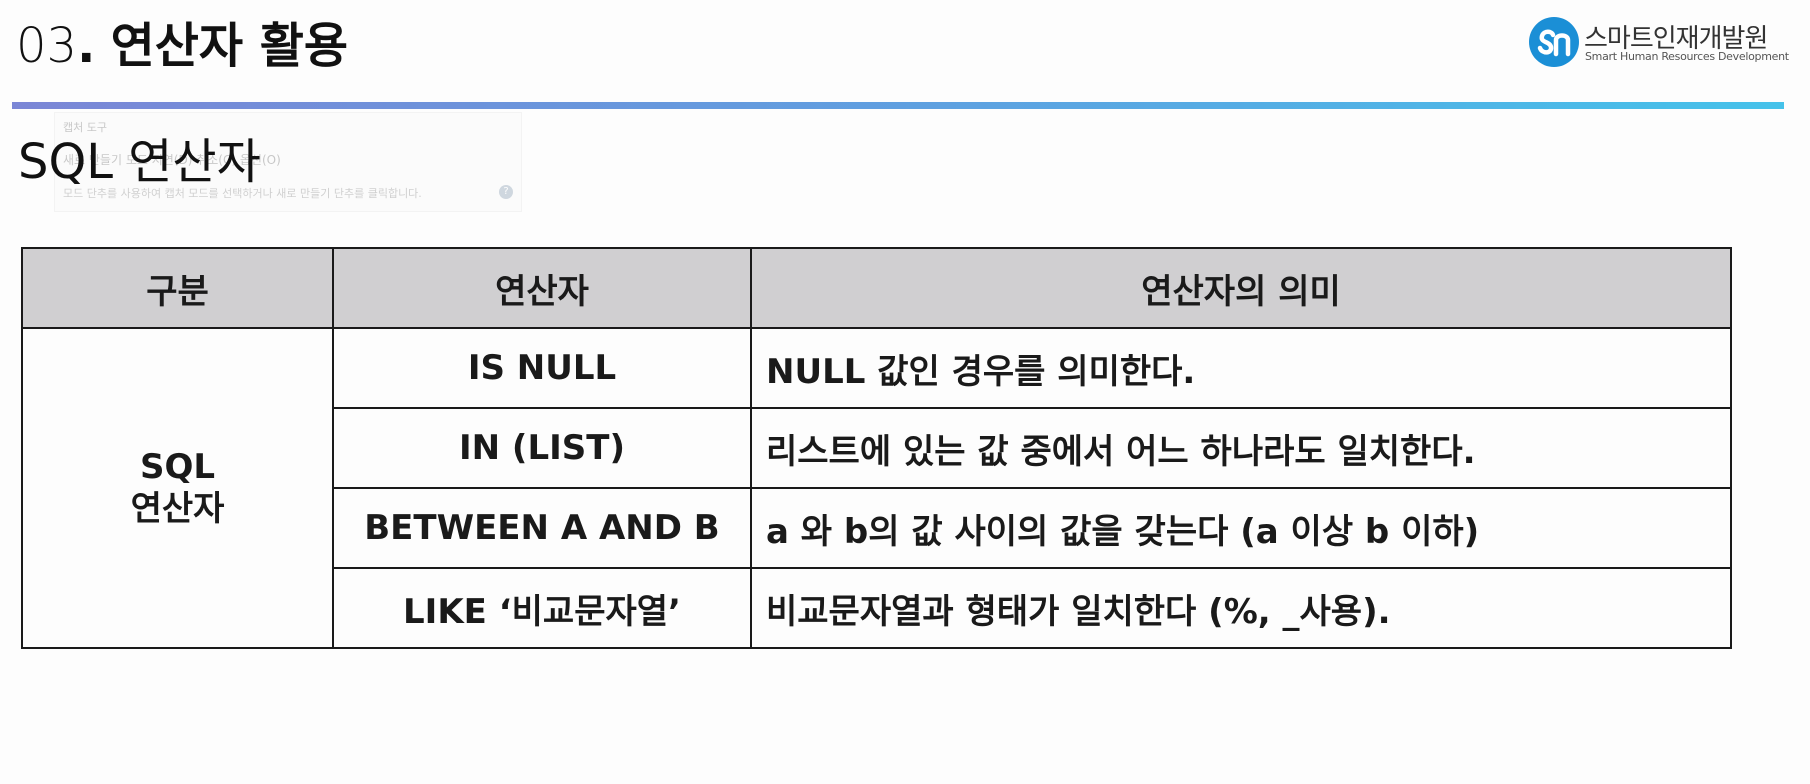  I want to click on meaning-cell: NULL 값인 경우를 의미한다., so click(1241, 368).